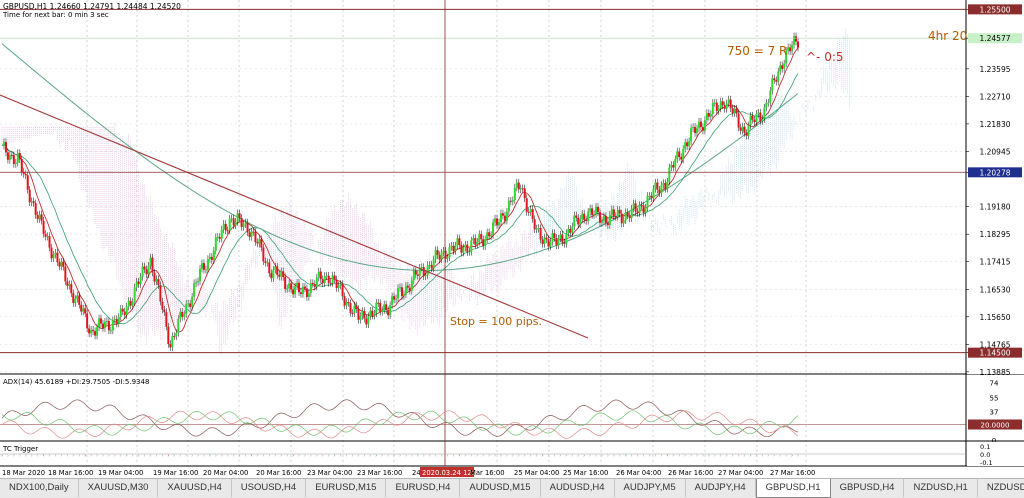 This screenshot has height=498, width=1024. Describe the element at coordinates (985, 447) in the screenshot. I see `tc-axis-label: 0.1` at that location.